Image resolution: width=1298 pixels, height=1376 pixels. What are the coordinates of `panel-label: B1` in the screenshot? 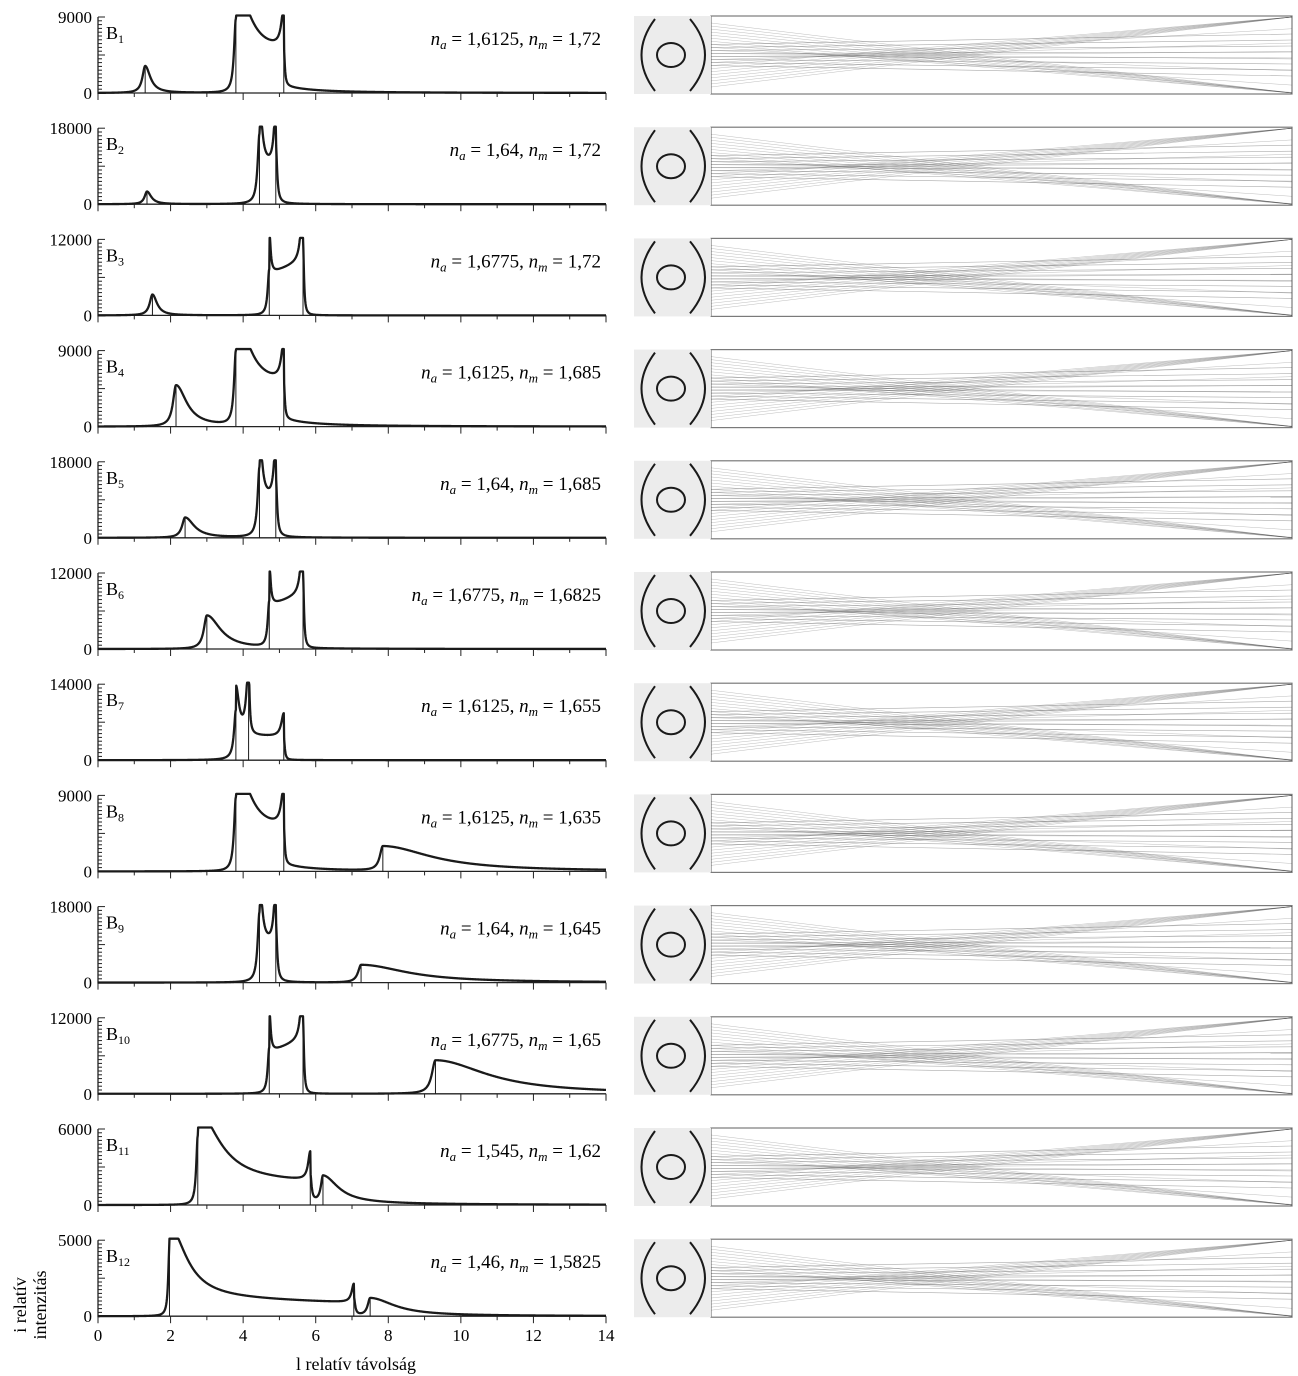 It's located at (115, 34).